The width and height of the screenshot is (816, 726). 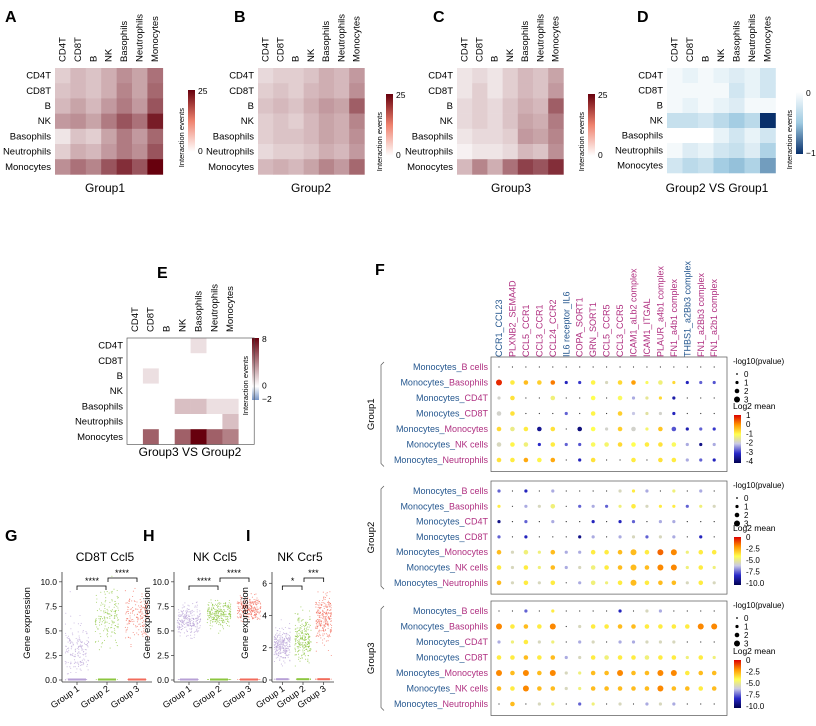 What do you see at coordinates (607, 330) in the screenshot?
I see `pair-label: CCL5_CCR5` at bounding box center [607, 330].